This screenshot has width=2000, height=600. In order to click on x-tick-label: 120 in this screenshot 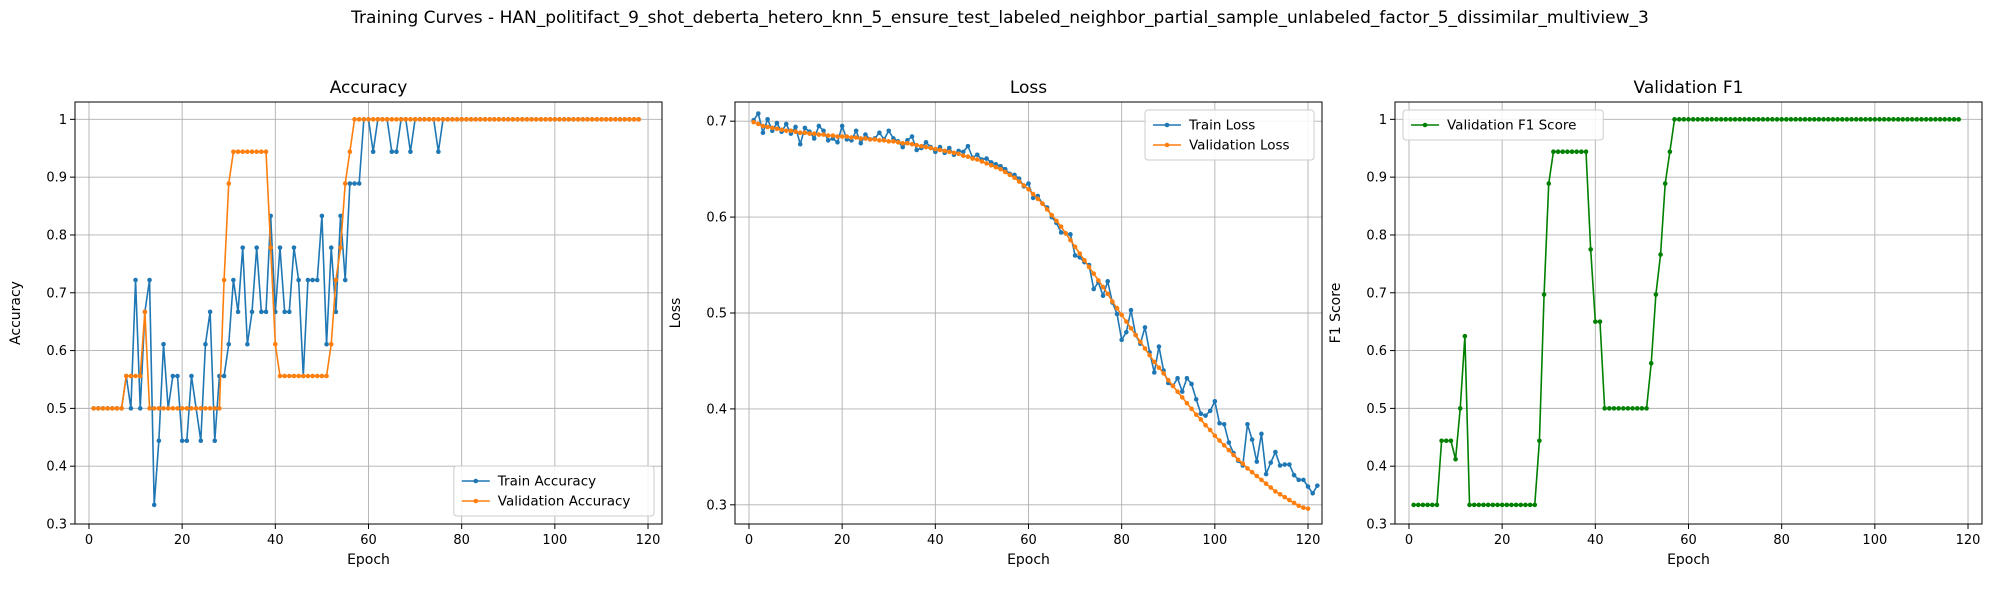, I will do `click(1308, 540)`.